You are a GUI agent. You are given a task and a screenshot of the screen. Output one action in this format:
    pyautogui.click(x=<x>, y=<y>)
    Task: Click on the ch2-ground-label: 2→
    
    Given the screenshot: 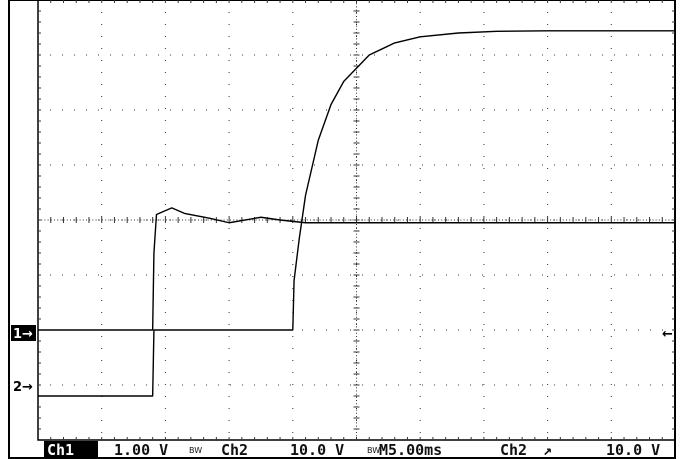 What is the action you would take?
    pyautogui.click(x=23, y=387)
    